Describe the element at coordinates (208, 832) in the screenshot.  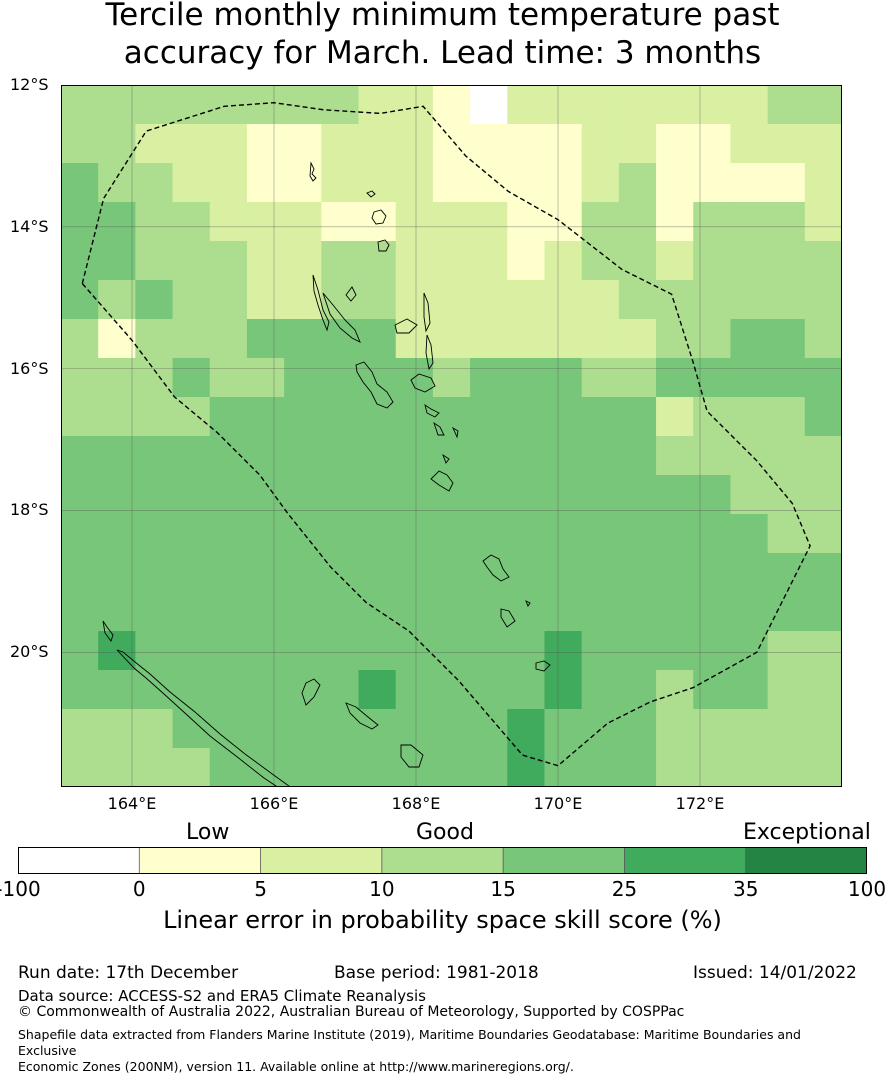
I see `colorbar-category-low: Low` at that location.